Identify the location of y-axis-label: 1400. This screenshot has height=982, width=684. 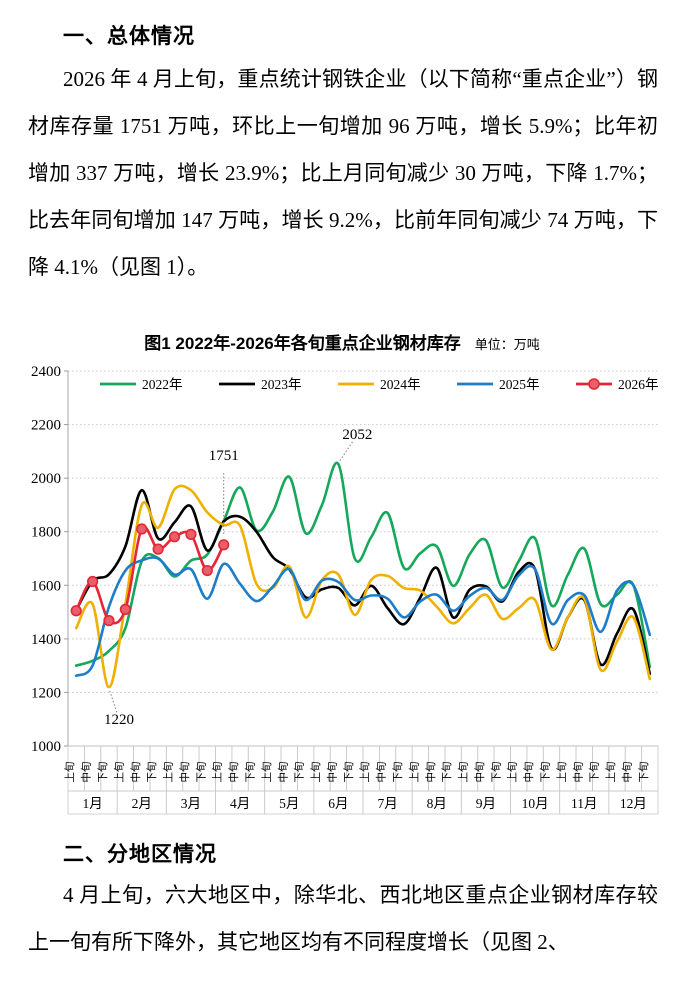
(46, 640).